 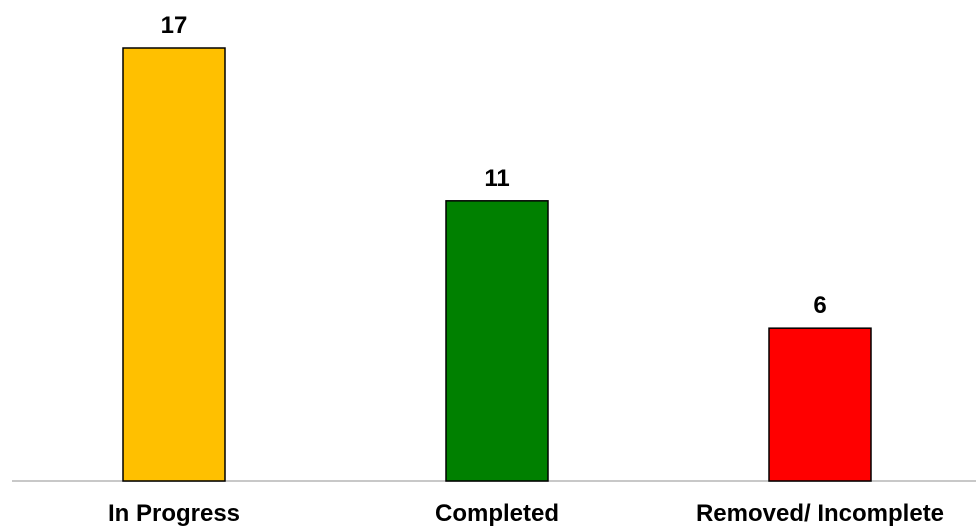 What do you see at coordinates (820, 513) in the screenshot?
I see `category-label-2: Removed/ Incomplete` at bounding box center [820, 513].